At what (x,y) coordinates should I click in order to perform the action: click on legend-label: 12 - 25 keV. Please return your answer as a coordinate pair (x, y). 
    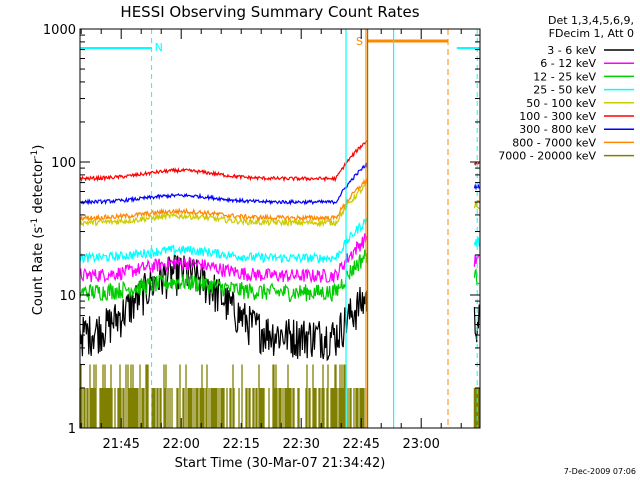
    Looking at the image, I should click on (564, 76).